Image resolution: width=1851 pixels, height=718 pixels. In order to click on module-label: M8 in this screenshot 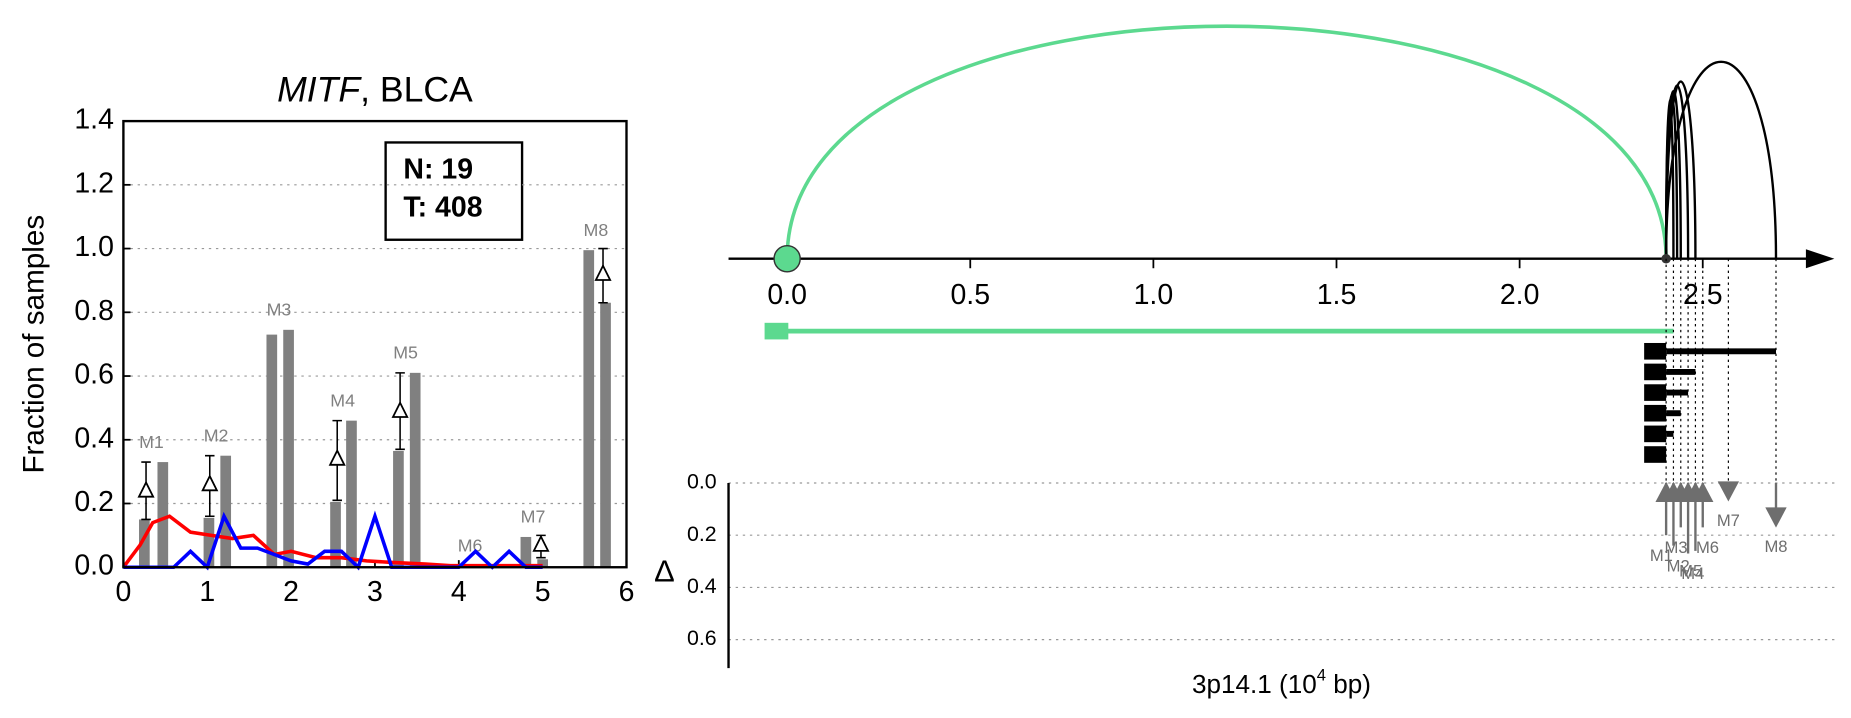, I will do `click(1775, 546)`.